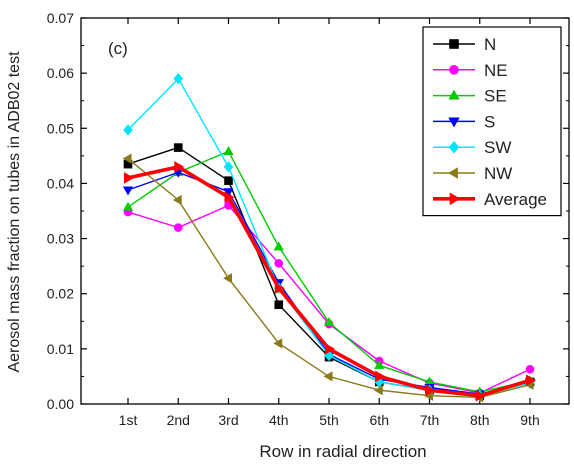 The height and width of the screenshot is (464, 574). What do you see at coordinates (60, 239) in the screenshot?
I see `y-tick-label: 0.03` at bounding box center [60, 239].